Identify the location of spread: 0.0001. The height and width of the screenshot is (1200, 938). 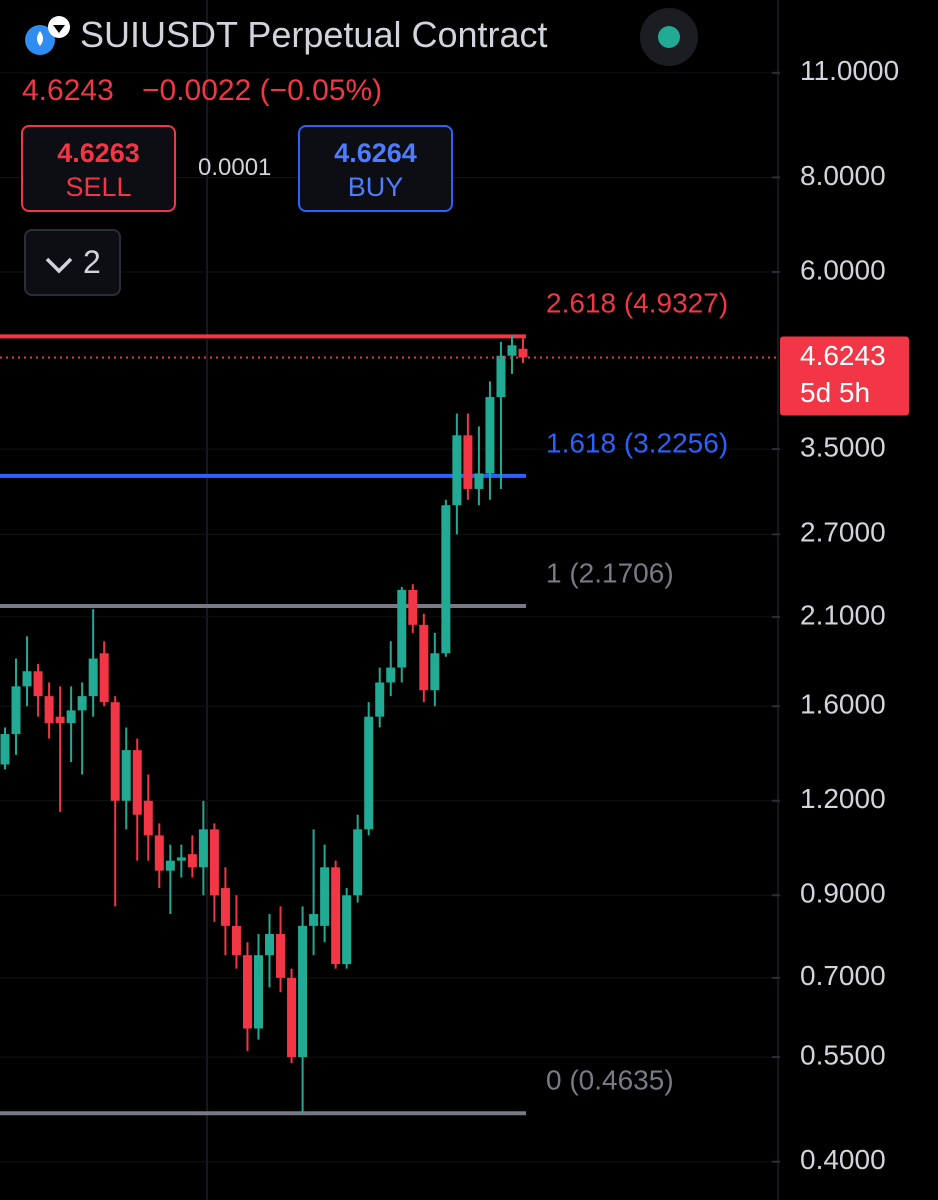
(235, 167).